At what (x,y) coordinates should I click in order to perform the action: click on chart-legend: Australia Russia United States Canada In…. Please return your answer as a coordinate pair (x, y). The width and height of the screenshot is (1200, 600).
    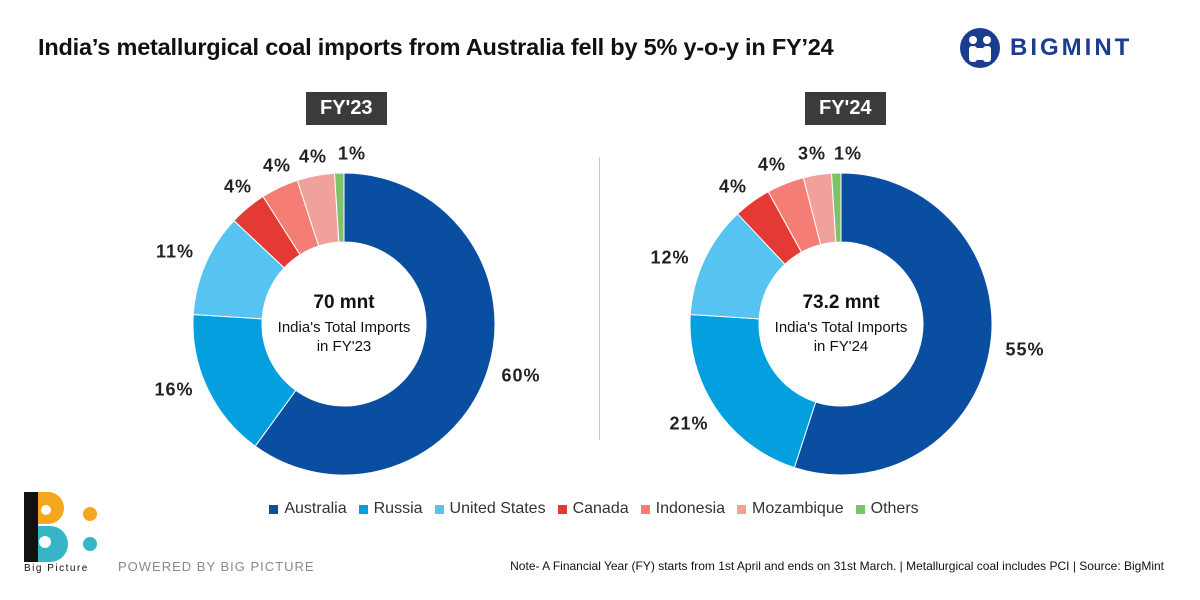
    Looking at the image, I should click on (600, 509).